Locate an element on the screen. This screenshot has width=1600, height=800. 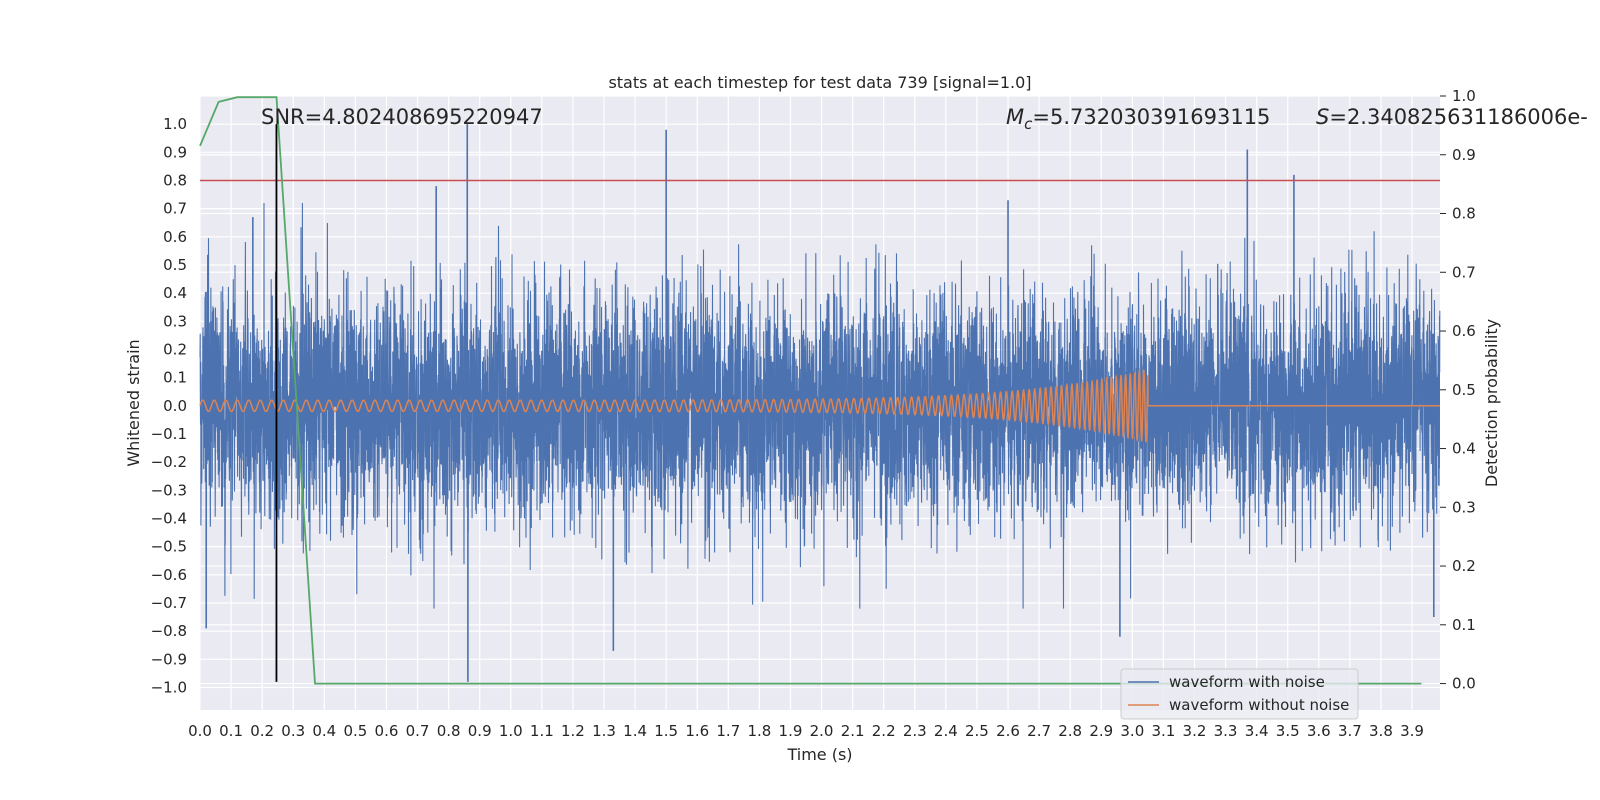
x-tick-label: 1.8 is located at coordinates (759, 731).